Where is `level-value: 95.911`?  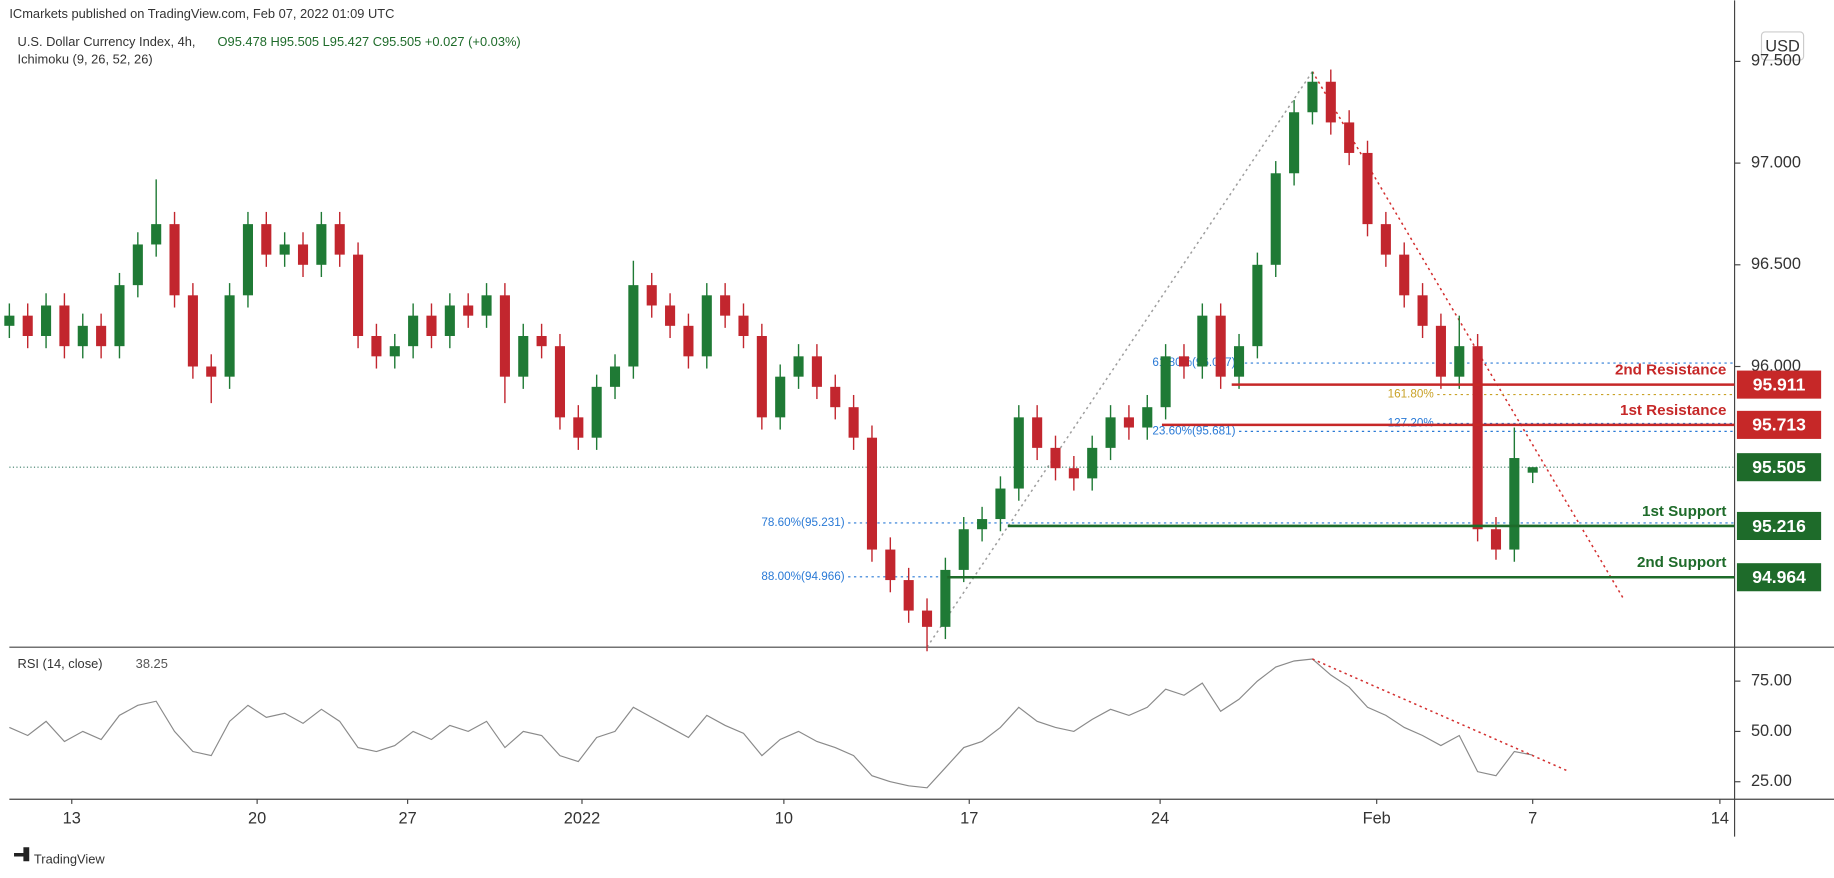 level-value: 95.911 is located at coordinates (1779, 384).